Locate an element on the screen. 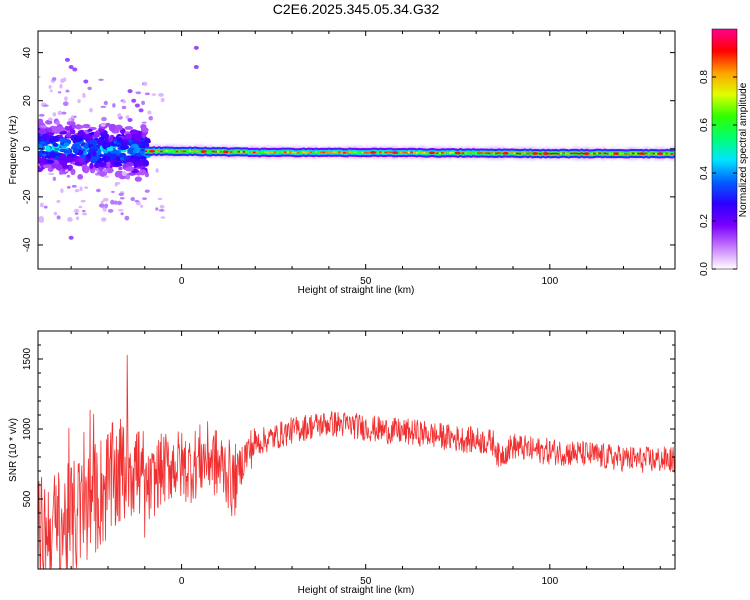 The width and height of the screenshot is (750, 600). y-tick-label: 1000 is located at coordinates (27, 428).